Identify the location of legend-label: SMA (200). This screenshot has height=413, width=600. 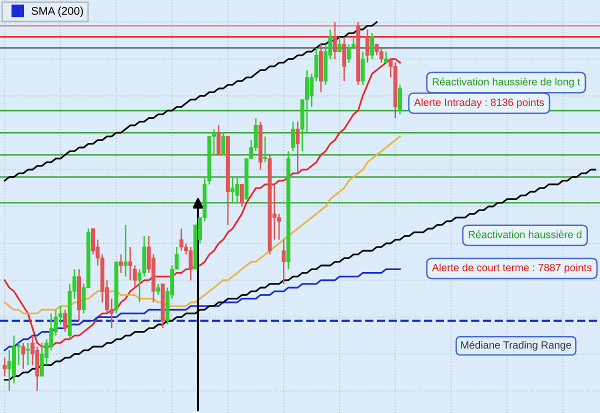
(57, 12).